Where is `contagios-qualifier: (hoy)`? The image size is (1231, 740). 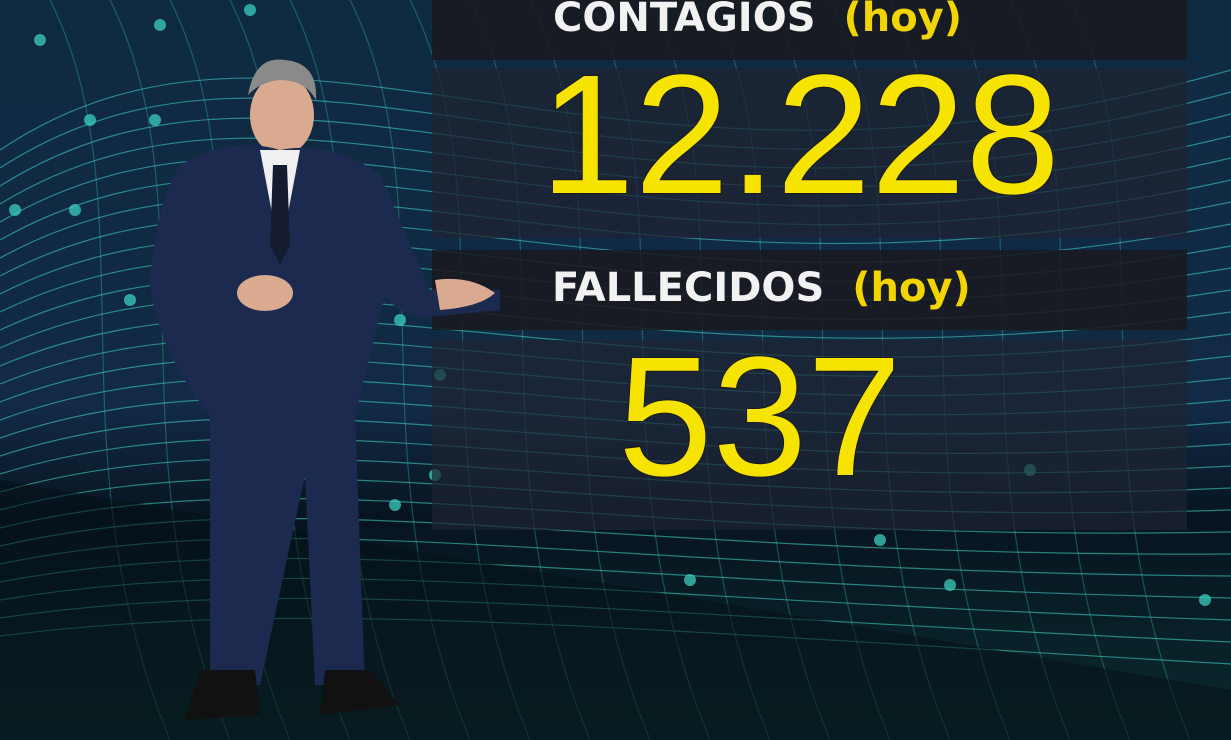
contagios-qualifier: (hoy) is located at coordinates (903, 20).